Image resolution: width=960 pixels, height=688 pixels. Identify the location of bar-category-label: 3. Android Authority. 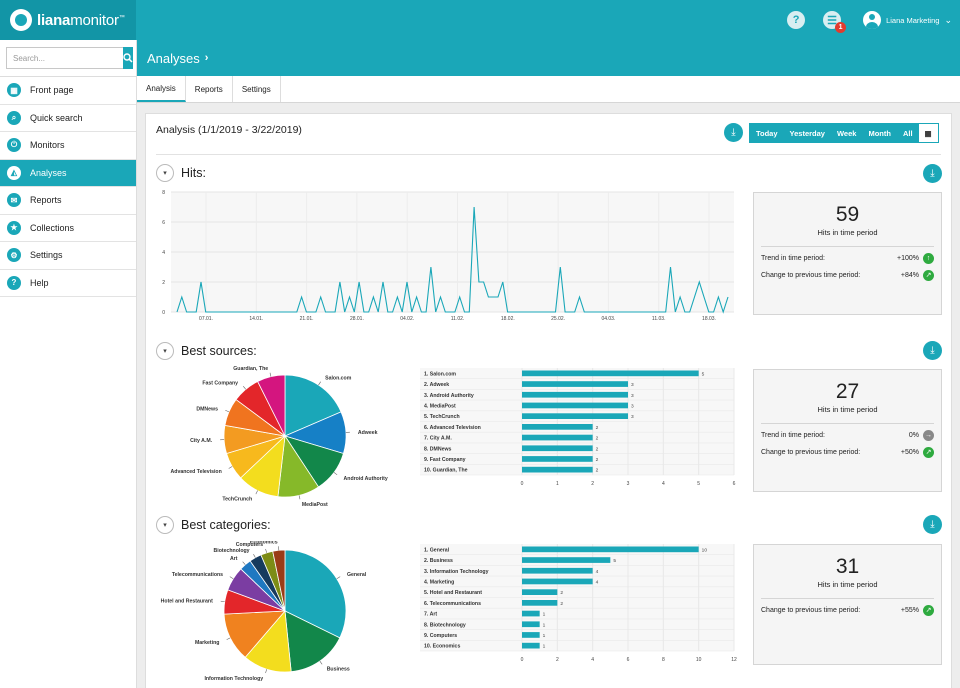
(449, 396).